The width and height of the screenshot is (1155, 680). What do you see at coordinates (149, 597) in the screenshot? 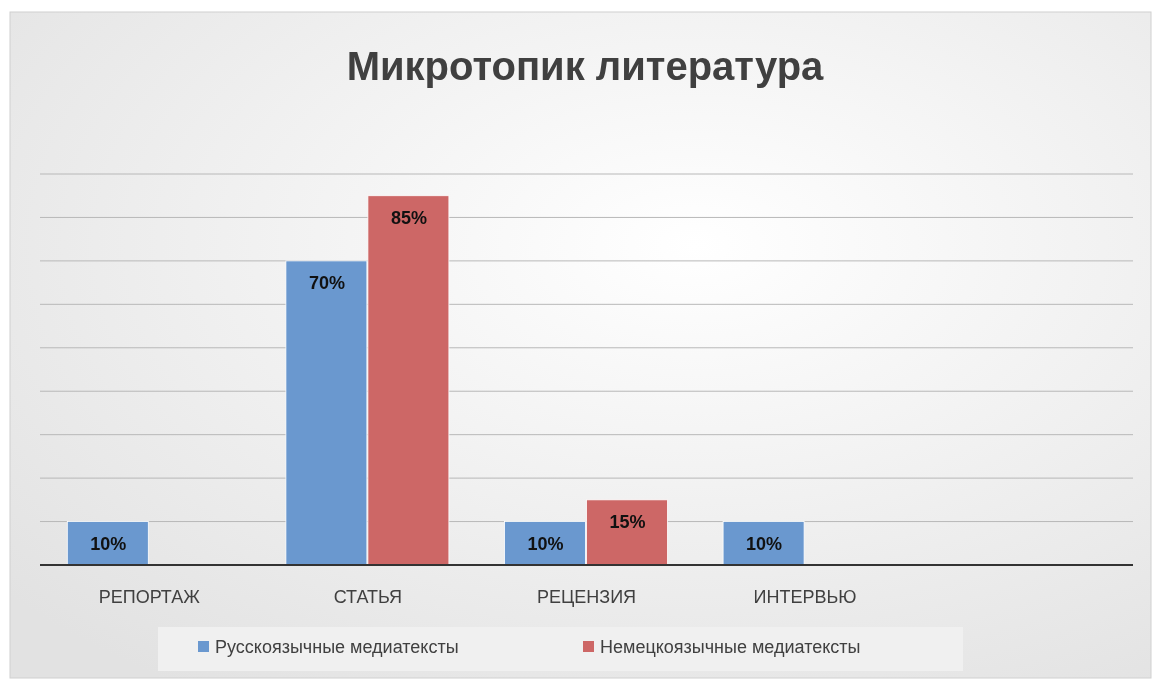
I see `x-tick-label: РЕПОРТАЖ` at bounding box center [149, 597].